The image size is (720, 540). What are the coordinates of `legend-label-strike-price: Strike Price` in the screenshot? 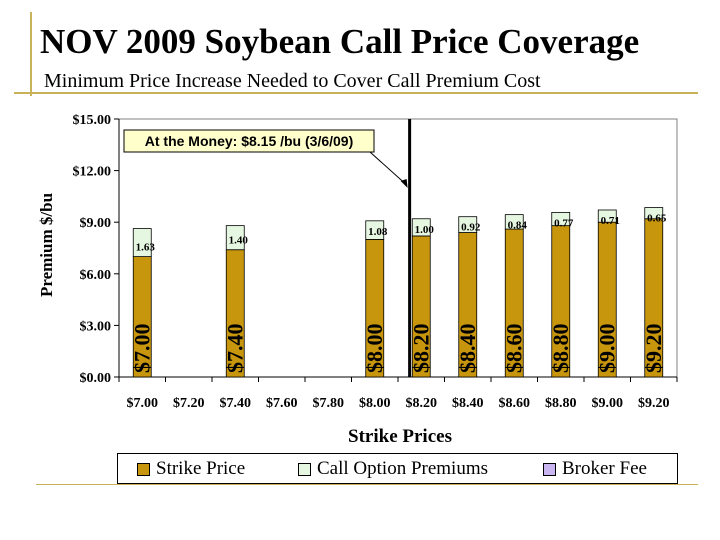 It's located at (201, 468).